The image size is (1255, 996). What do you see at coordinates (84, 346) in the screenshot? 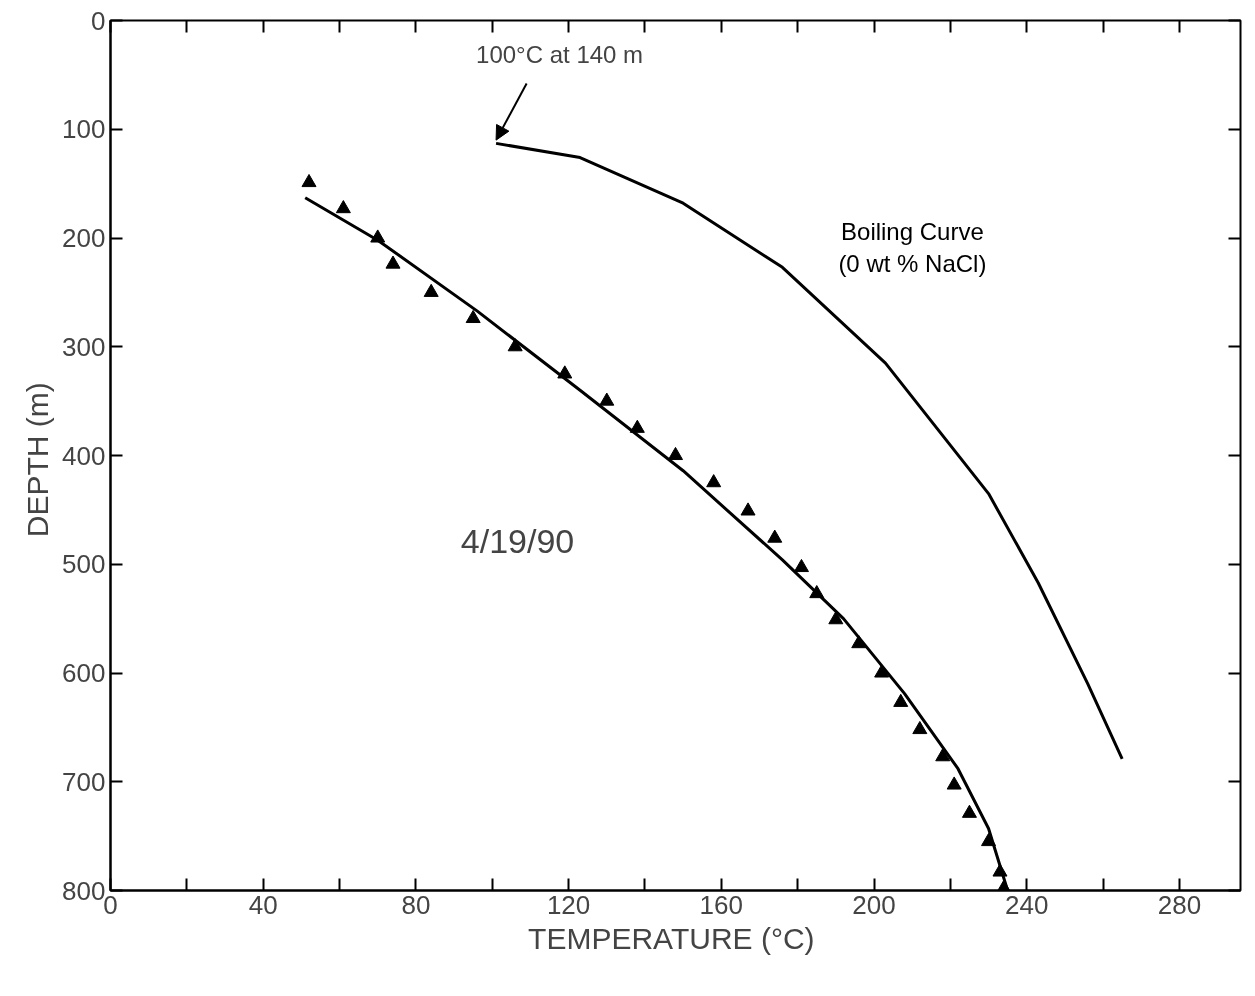
I see `y-tick-label: 300` at bounding box center [84, 346].